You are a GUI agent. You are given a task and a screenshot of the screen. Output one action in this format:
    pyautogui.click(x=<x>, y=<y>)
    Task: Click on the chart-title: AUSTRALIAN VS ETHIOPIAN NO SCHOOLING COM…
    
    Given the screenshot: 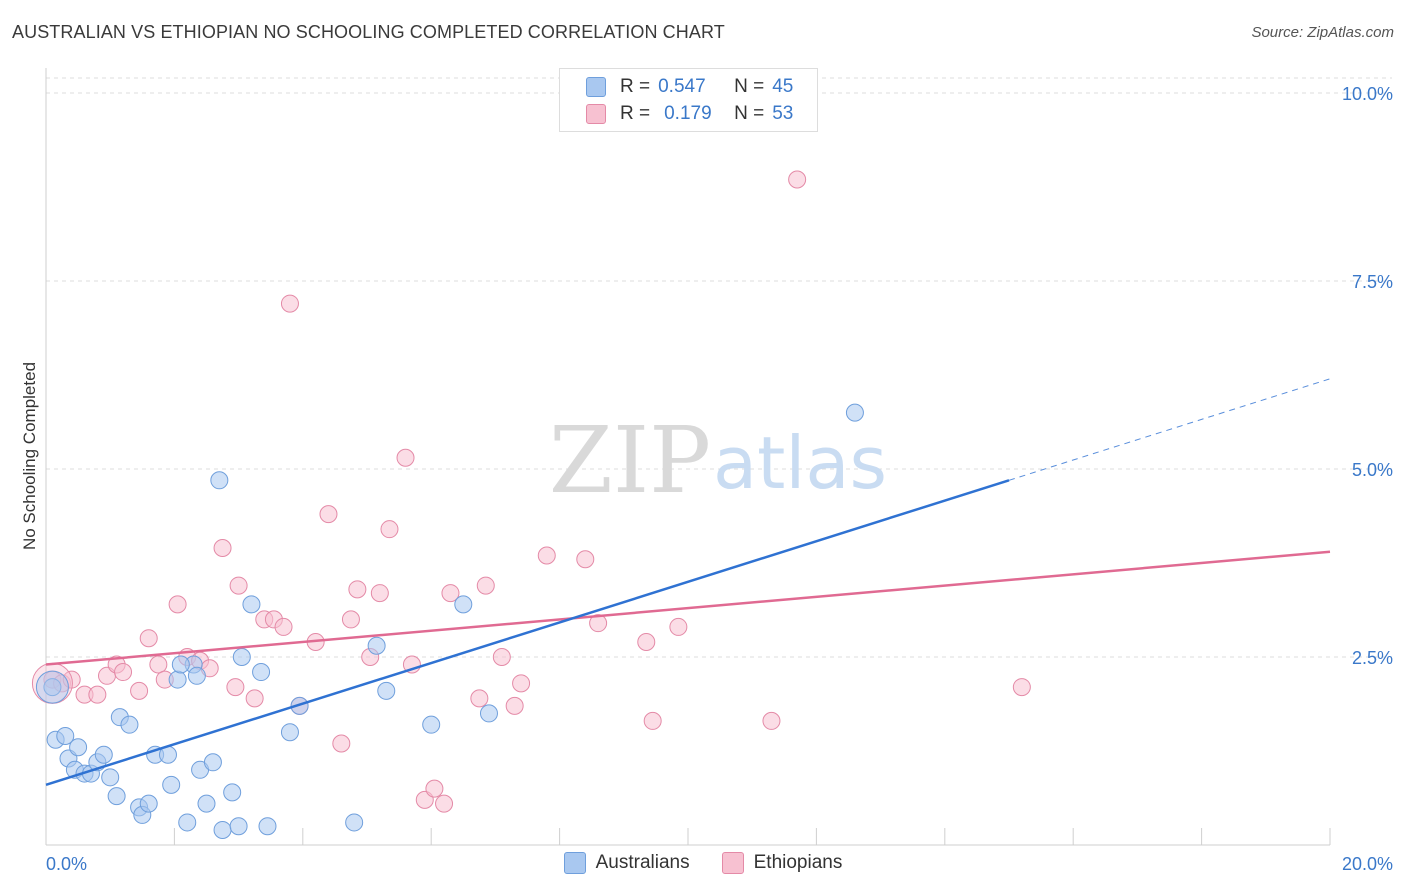 What is the action you would take?
    pyautogui.click(x=368, y=32)
    